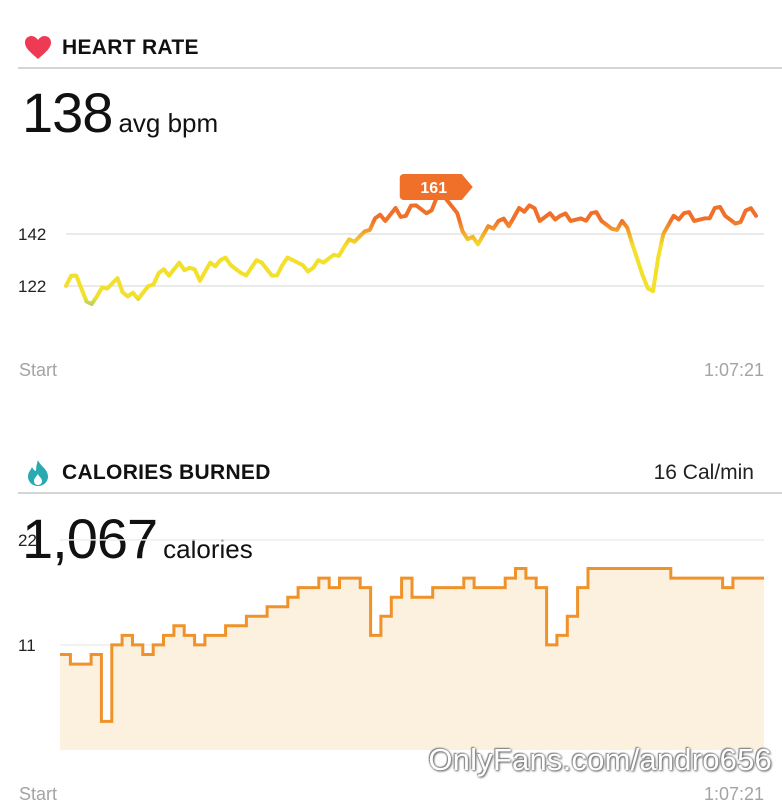 The width and height of the screenshot is (782, 805). I want to click on calories-summary: 1,067 calories, so click(137, 538).